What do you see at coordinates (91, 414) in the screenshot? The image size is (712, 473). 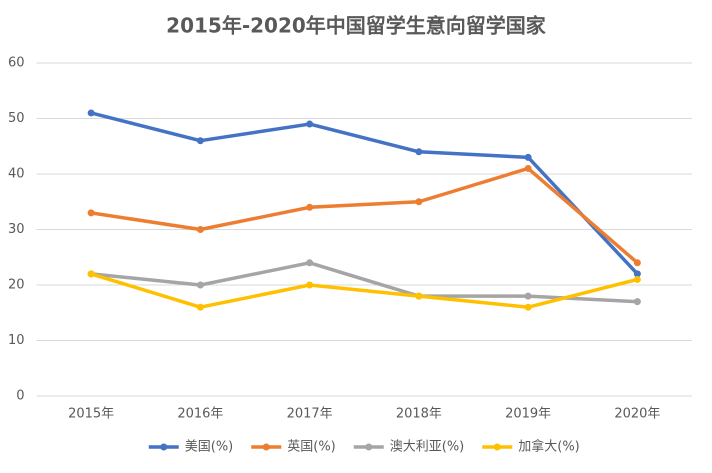 I see `x-tick-label: 2015年` at bounding box center [91, 414].